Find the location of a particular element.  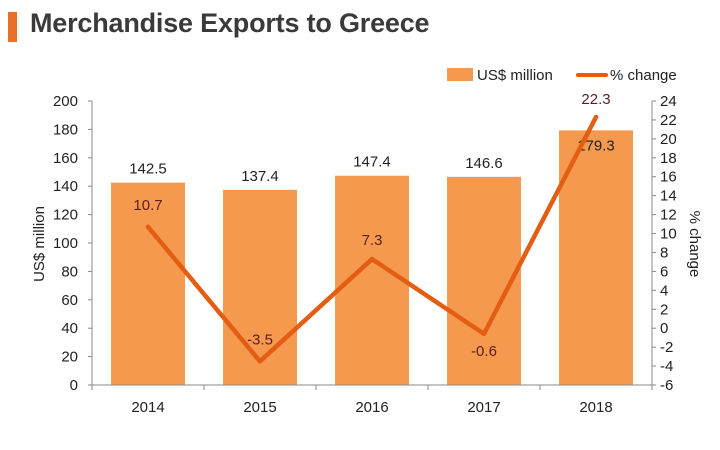

legend-swatch-bar is located at coordinates (460, 74).